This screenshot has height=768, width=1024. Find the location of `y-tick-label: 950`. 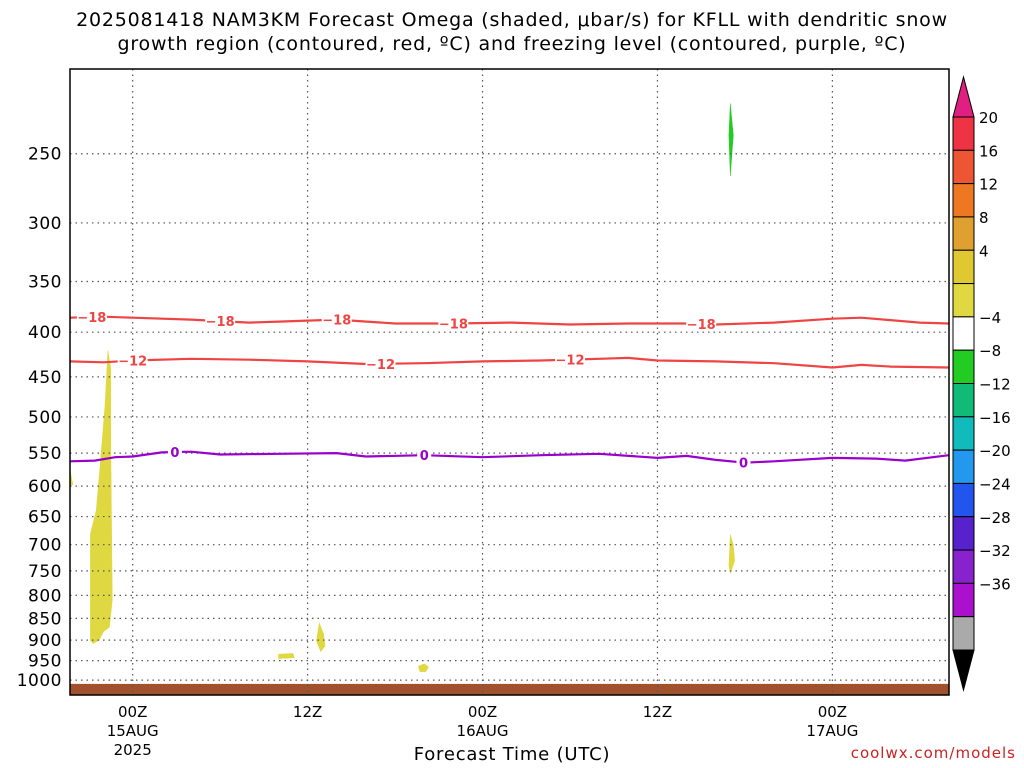

y-tick-label: 950 is located at coordinates (45, 662).